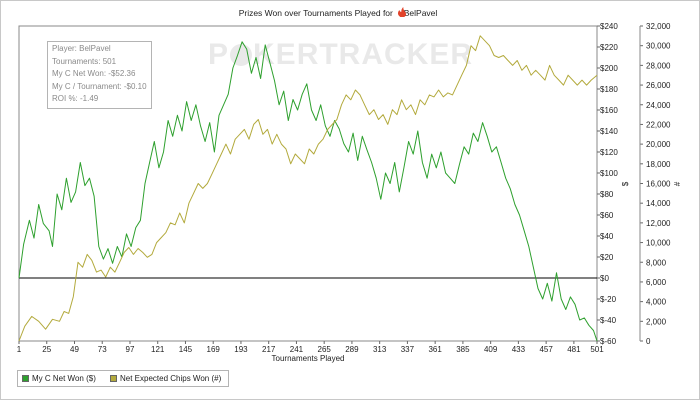 The image size is (700, 400). Describe the element at coordinates (658, 184) in the screenshot. I see `y-right-tick-label: 16,000` at that location.